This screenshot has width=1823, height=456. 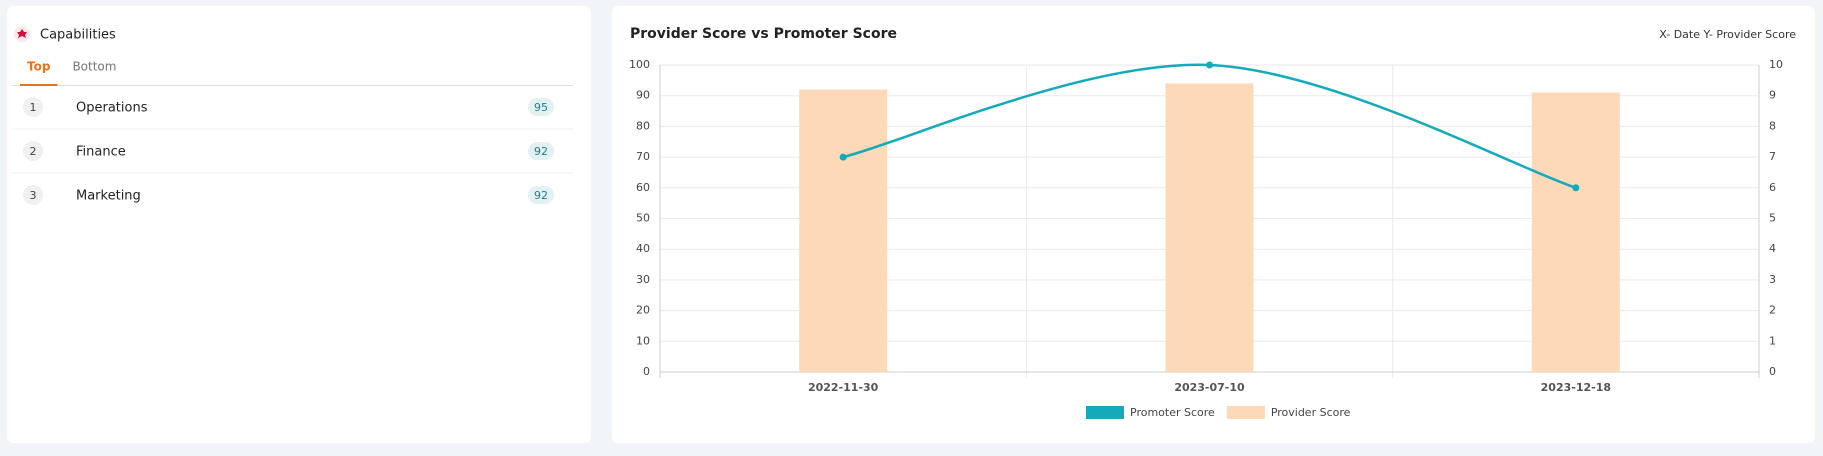 What do you see at coordinates (643, 310) in the screenshot?
I see `y-tick-label: 20` at bounding box center [643, 310].